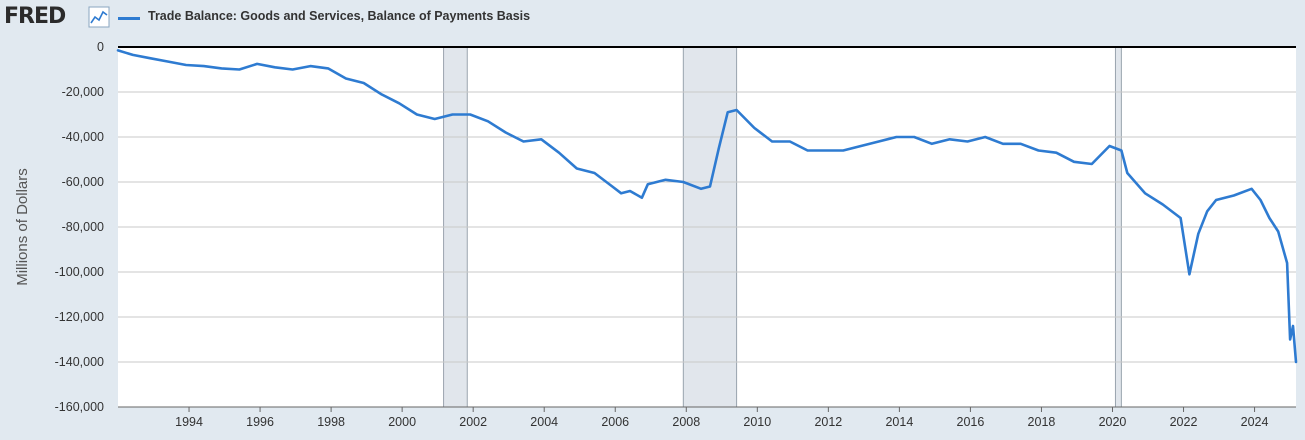 The image size is (1305, 440). I want to click on x-tick-label: 1996, so click(260, 422).